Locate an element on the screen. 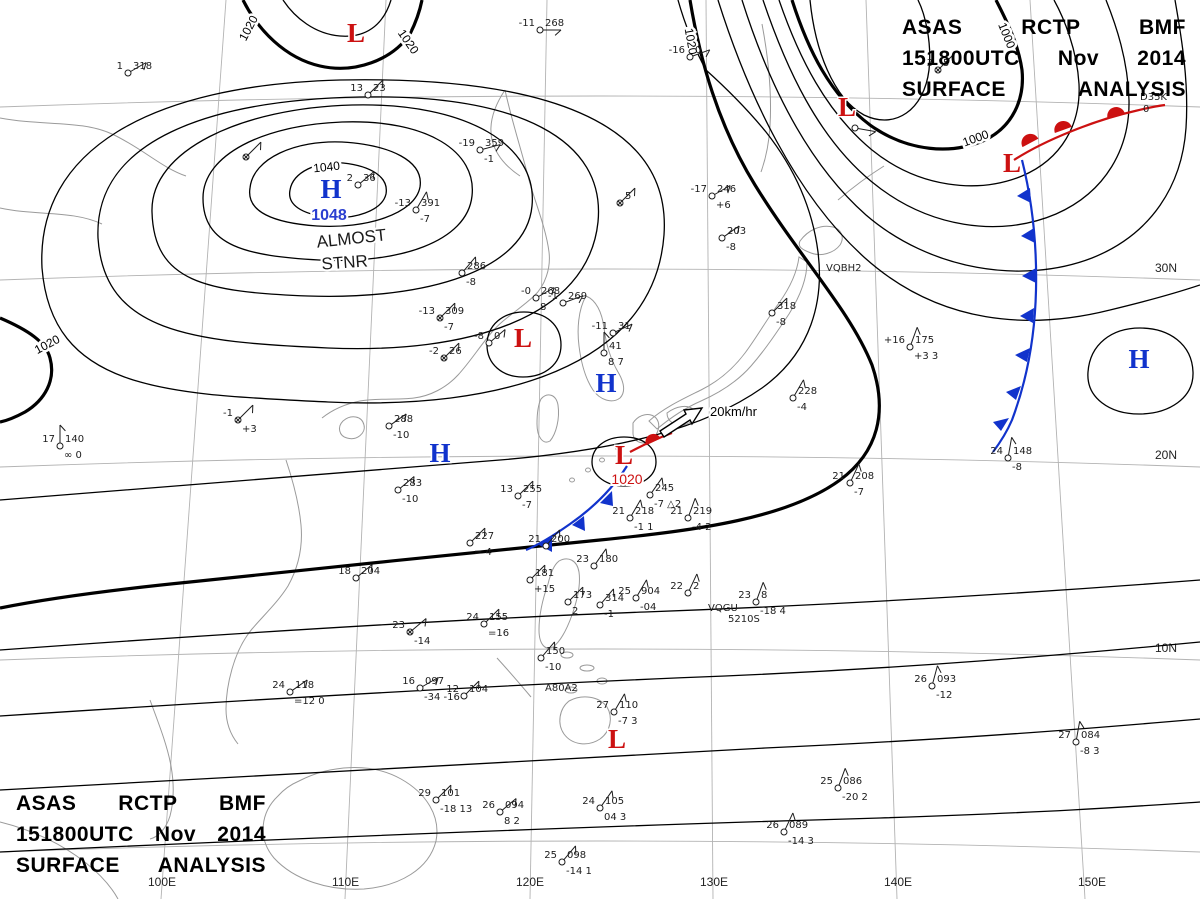 This screenshot has height=899, width=1200. station-aux: -14 1 is located at coordinates (579, 871).